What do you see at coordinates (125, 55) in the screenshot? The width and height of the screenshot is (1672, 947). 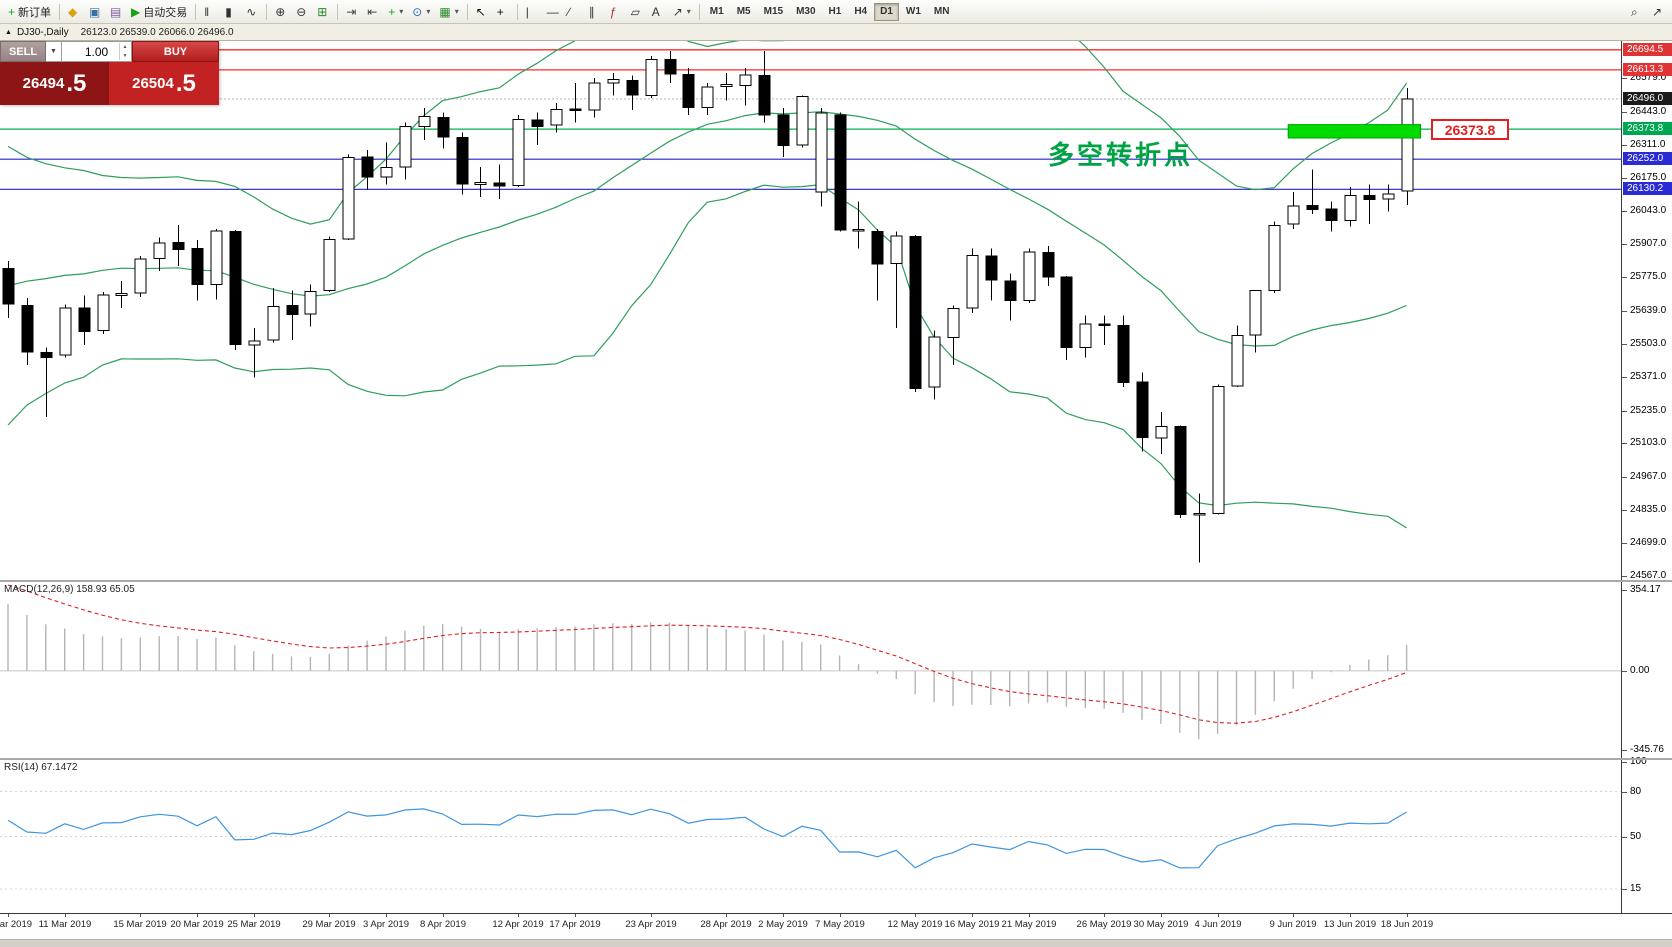 I see `volume-down-icon: ▼` at bounding box center [125, 55].